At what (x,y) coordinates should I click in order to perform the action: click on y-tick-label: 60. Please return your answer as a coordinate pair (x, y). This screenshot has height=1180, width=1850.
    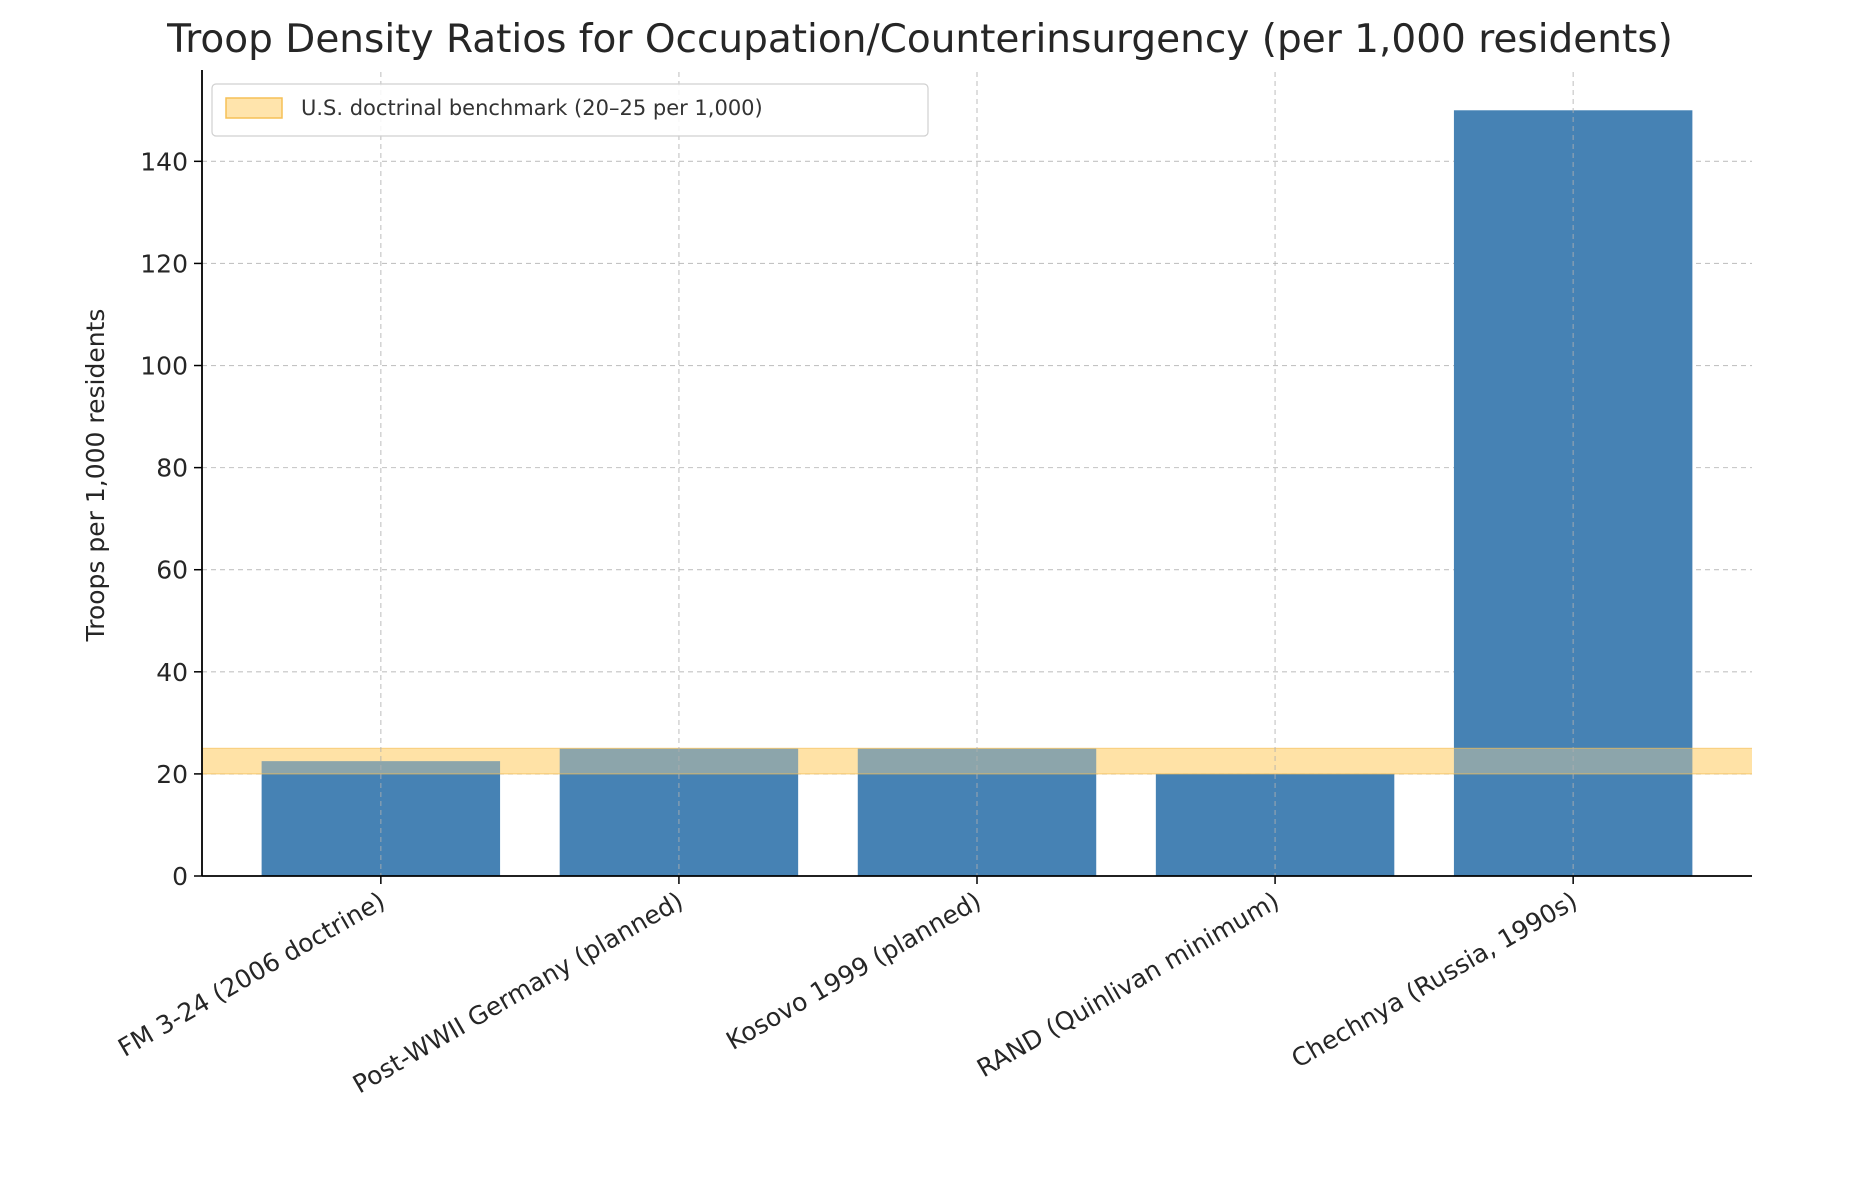
    Looking at the image, I should click on (172, 570).